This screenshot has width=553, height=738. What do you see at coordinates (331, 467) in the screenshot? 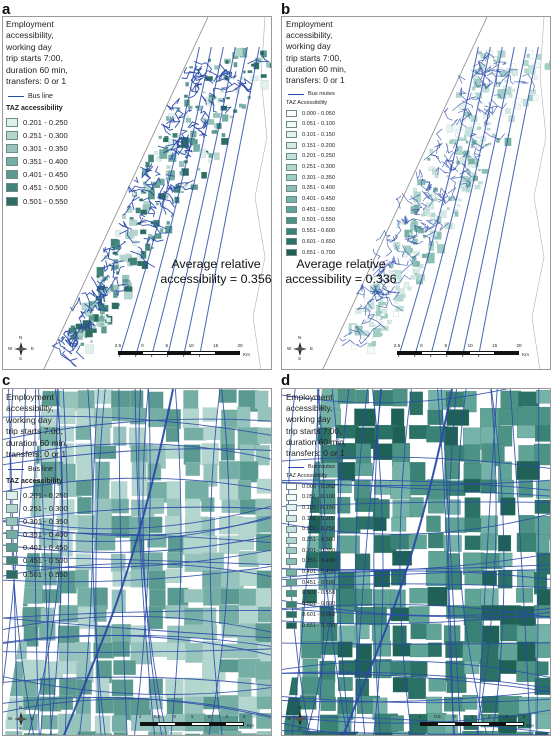
I see `legend-d-bus-row: Bus routes` at bounding box center [331, 467].